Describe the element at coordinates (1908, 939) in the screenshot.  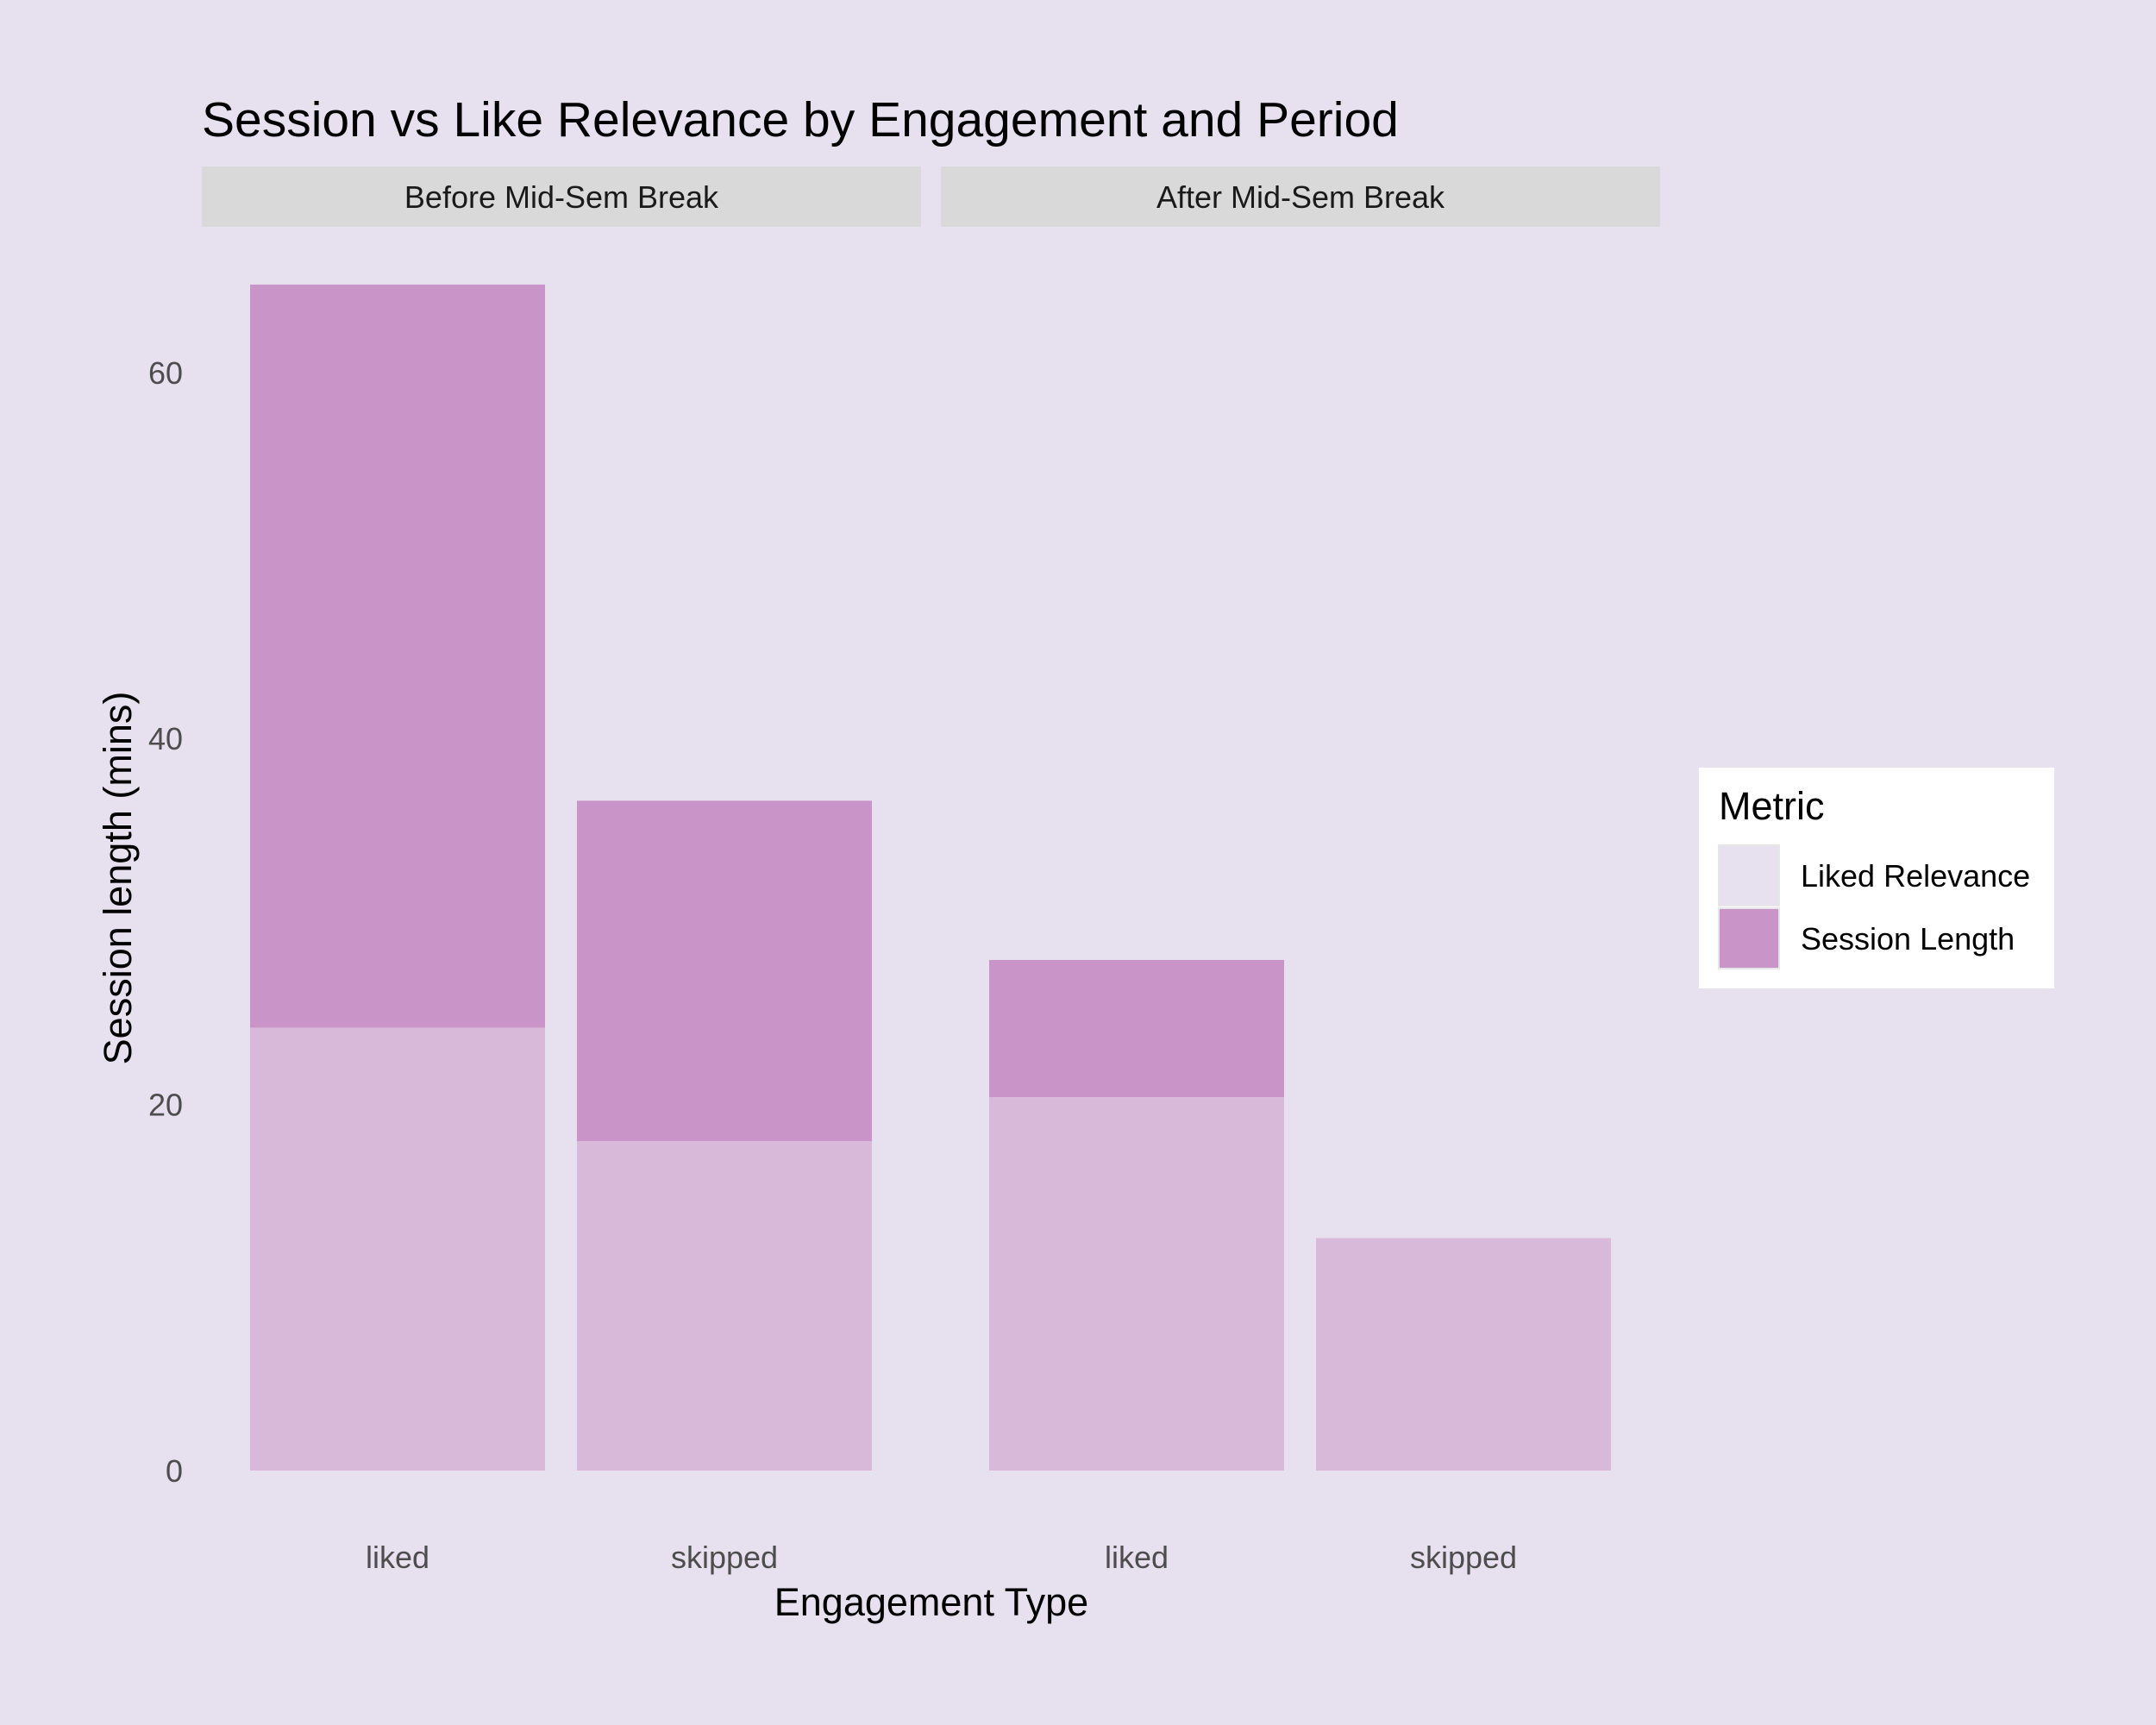
I see `legend-label: Session Length` at that location.